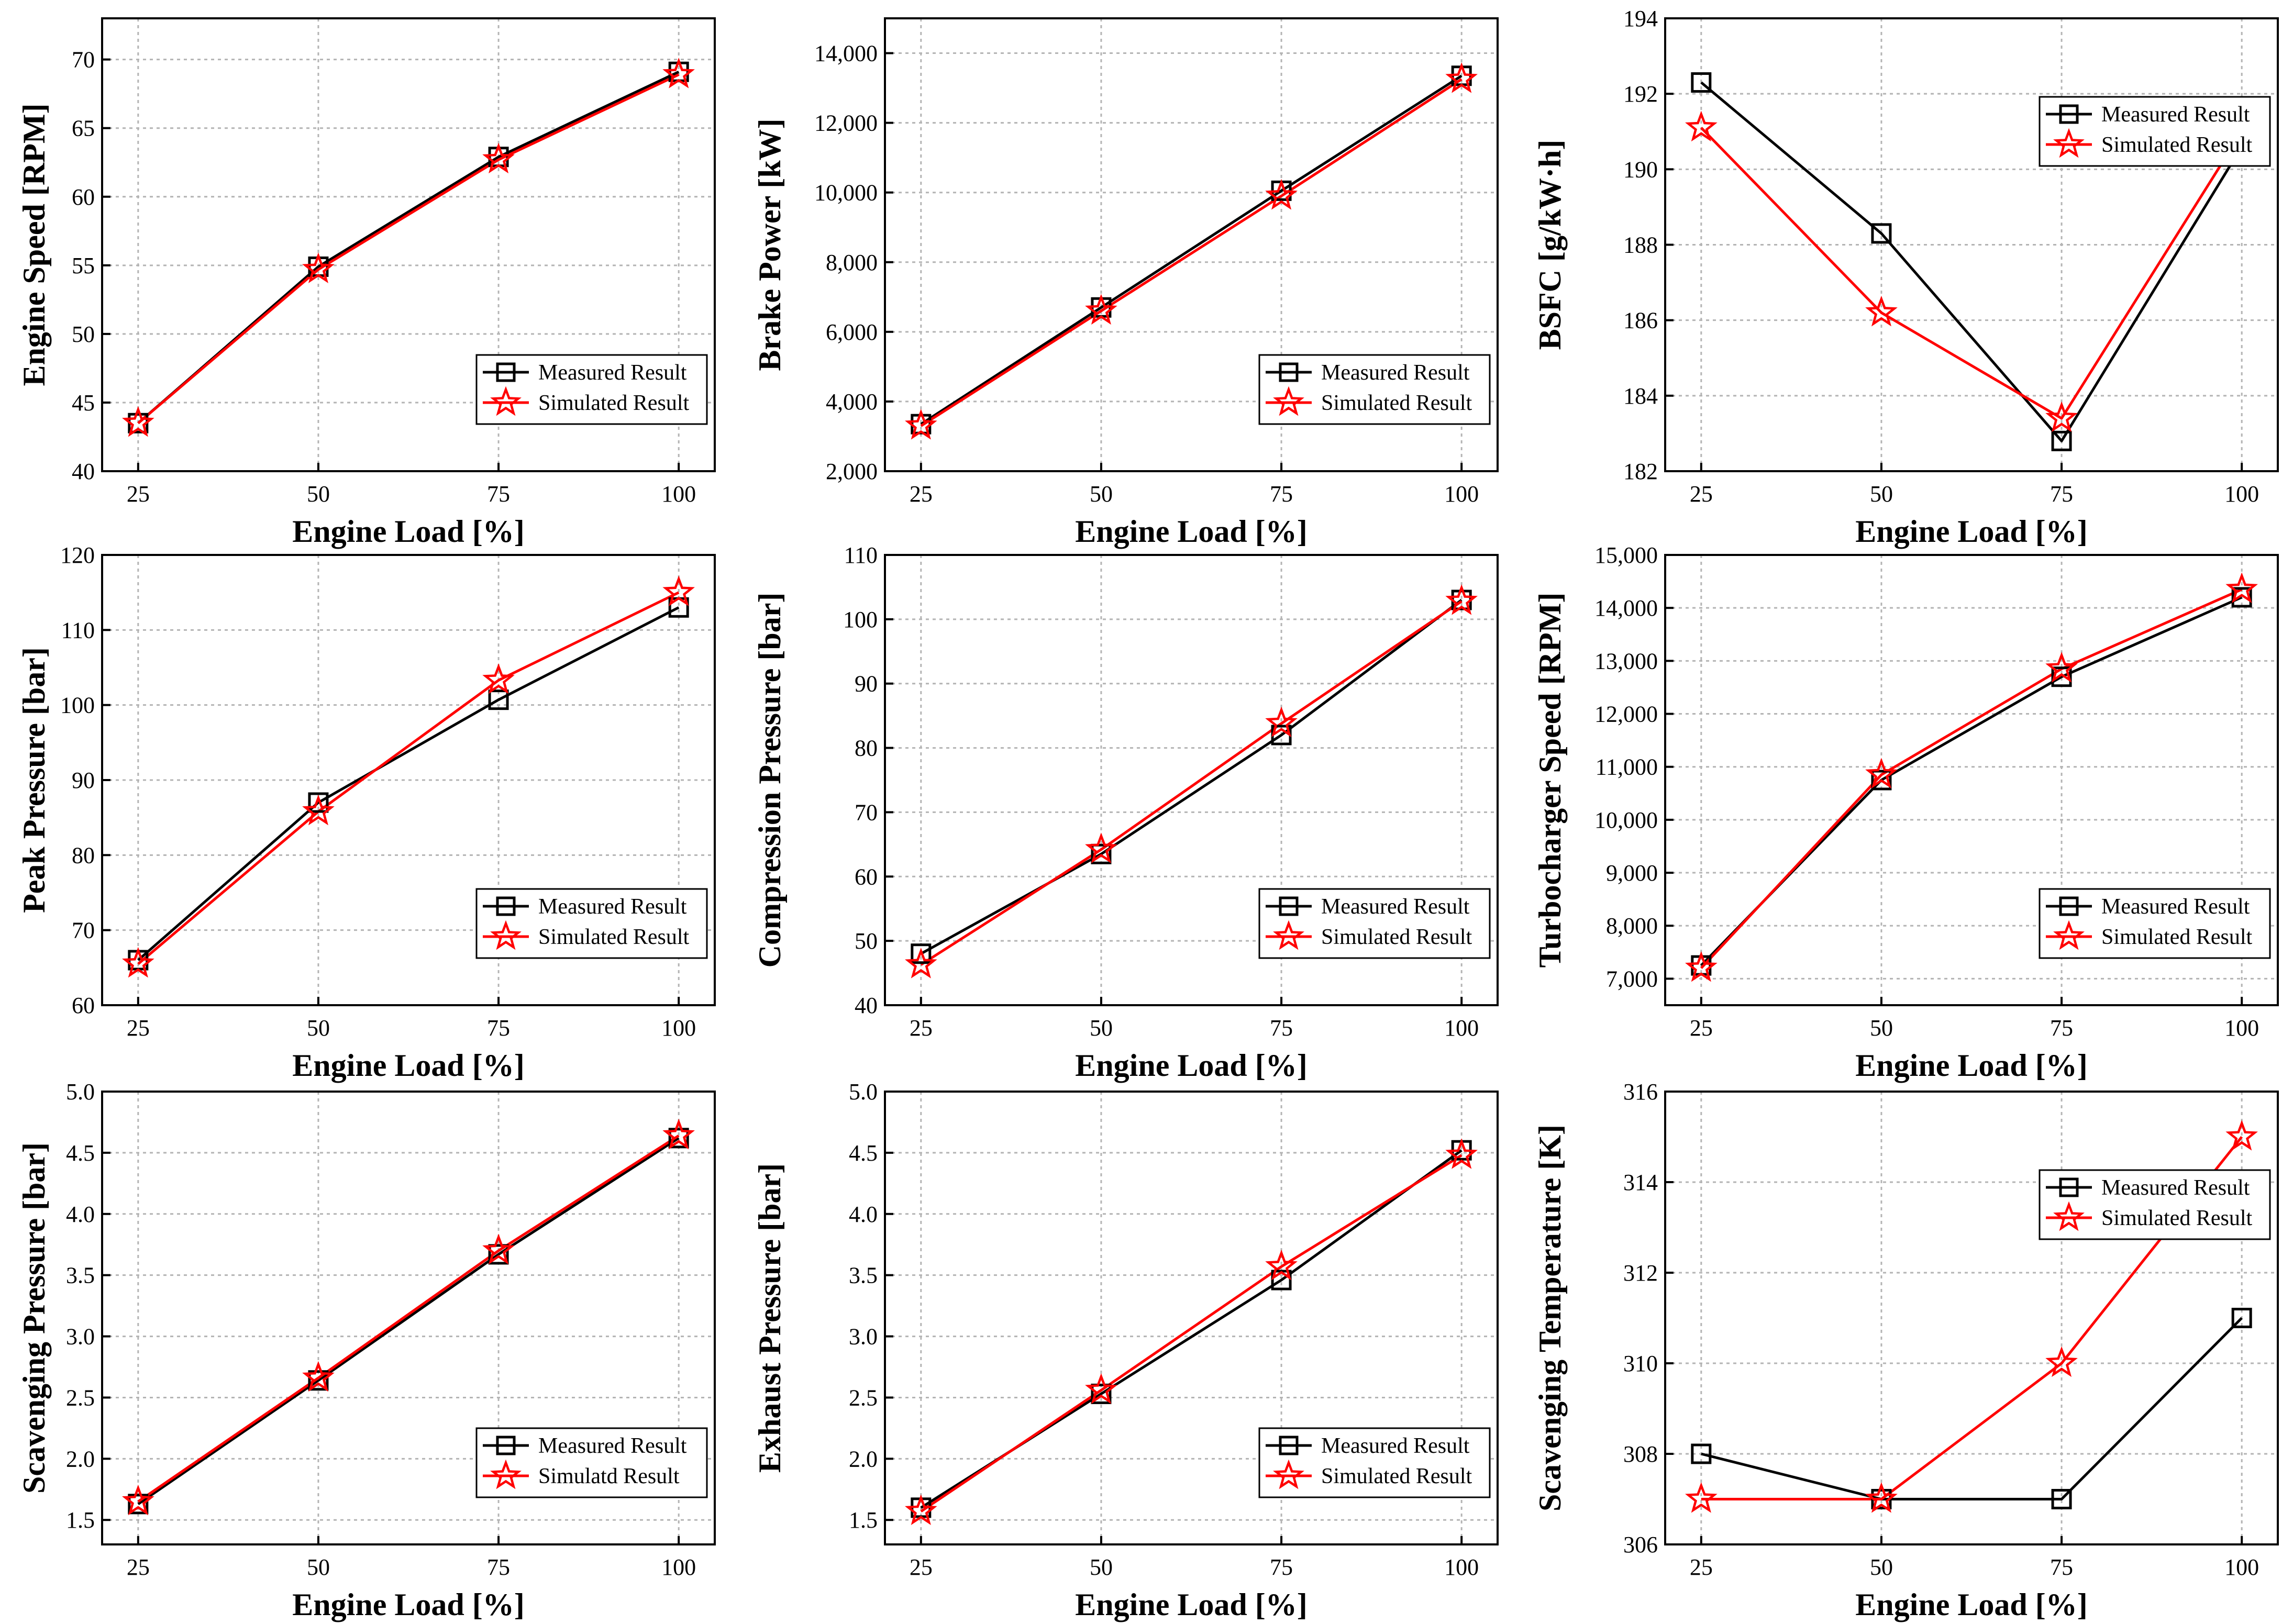 The height and width of the screenshot is (1624, 2293). What do you see at coordinates (1626, 661) in the screenshot?
I see `y-tick-label: 13,000` at bounding box center [1626, 661].